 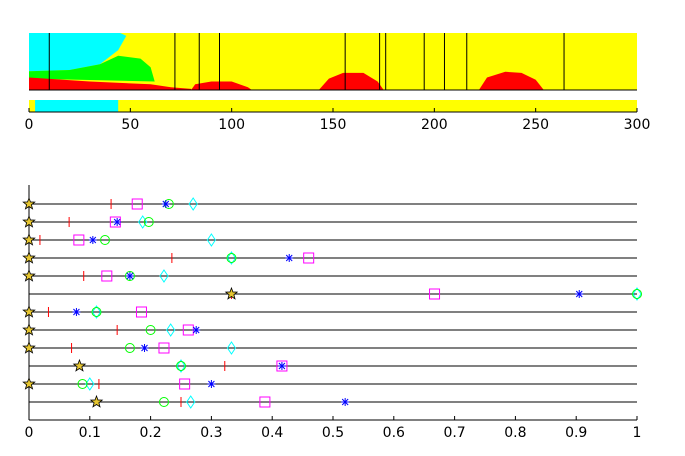 I want to click on x-tick-label: 0.6, so click(x=394, y=433).